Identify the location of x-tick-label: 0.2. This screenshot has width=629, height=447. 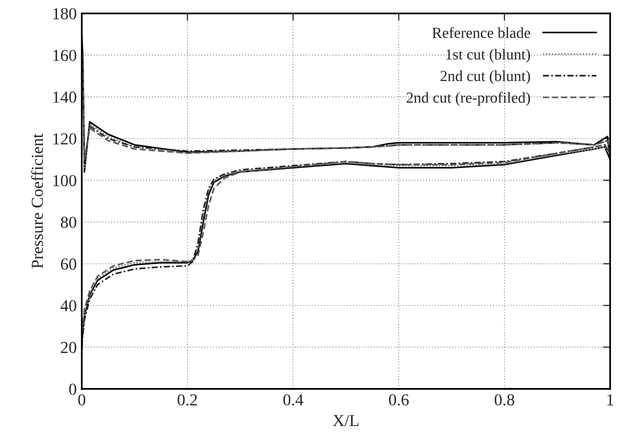
(187, 400).